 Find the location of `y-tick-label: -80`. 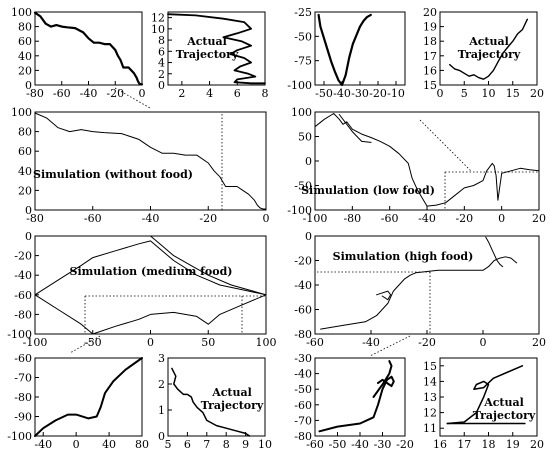

y-tick-label: -80 is located at coordinates (303, 436).